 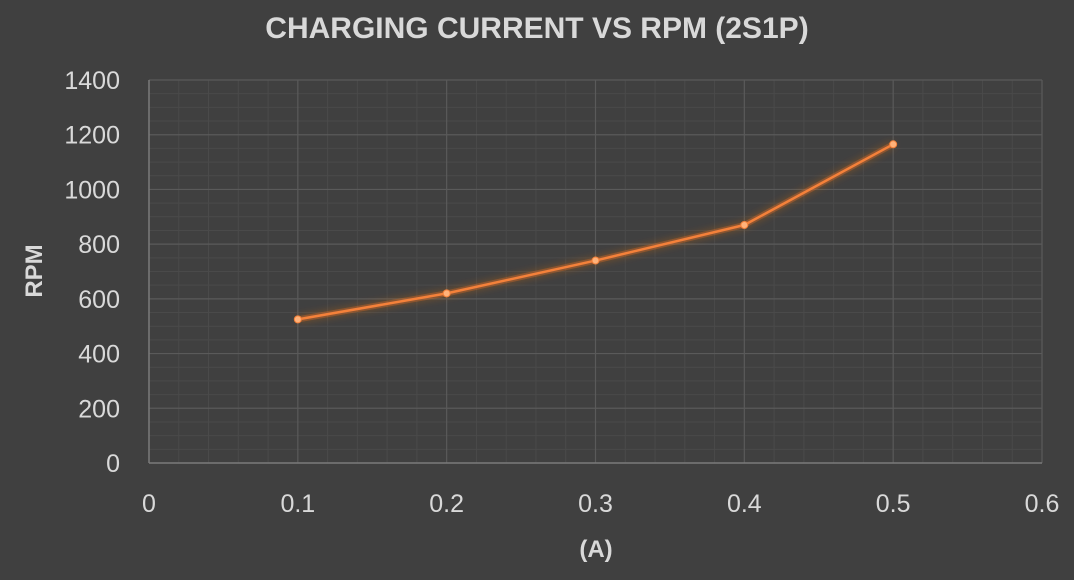 I want to click on y-tick-label: 0, so click(x=113, y=464).